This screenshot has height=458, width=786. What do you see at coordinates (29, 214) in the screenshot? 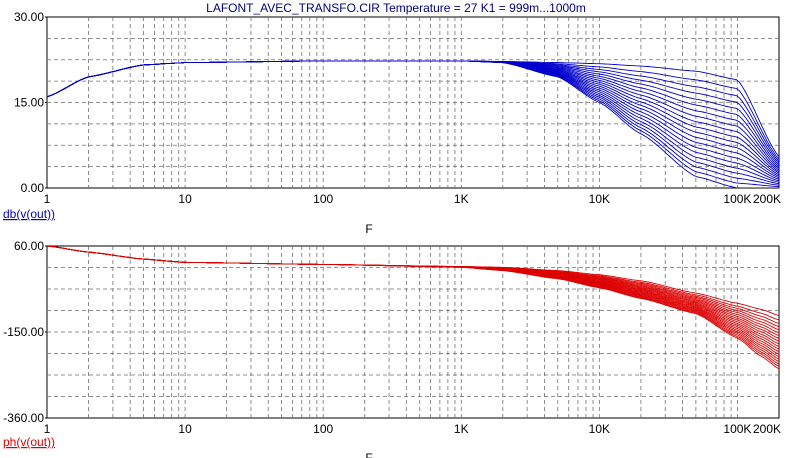
I see `trace-label: db(v(out))` at bounding box center [29, 214].